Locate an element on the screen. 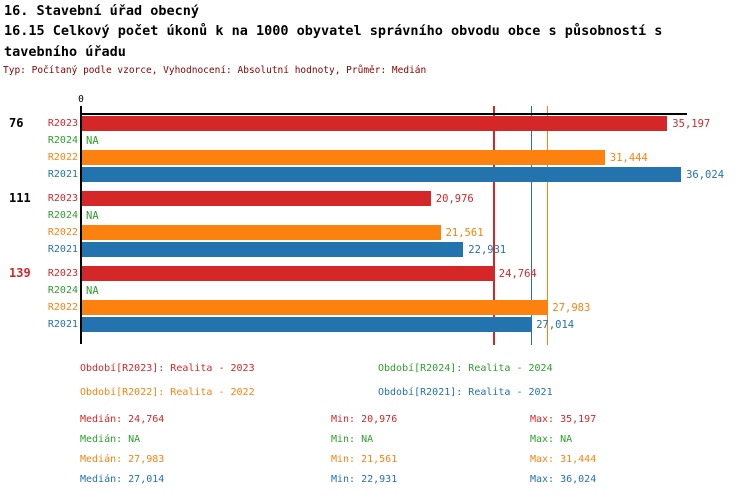  legend-item-r2021: Období[R2021]: Realita - 2021 is located at coordinates (465, 392).